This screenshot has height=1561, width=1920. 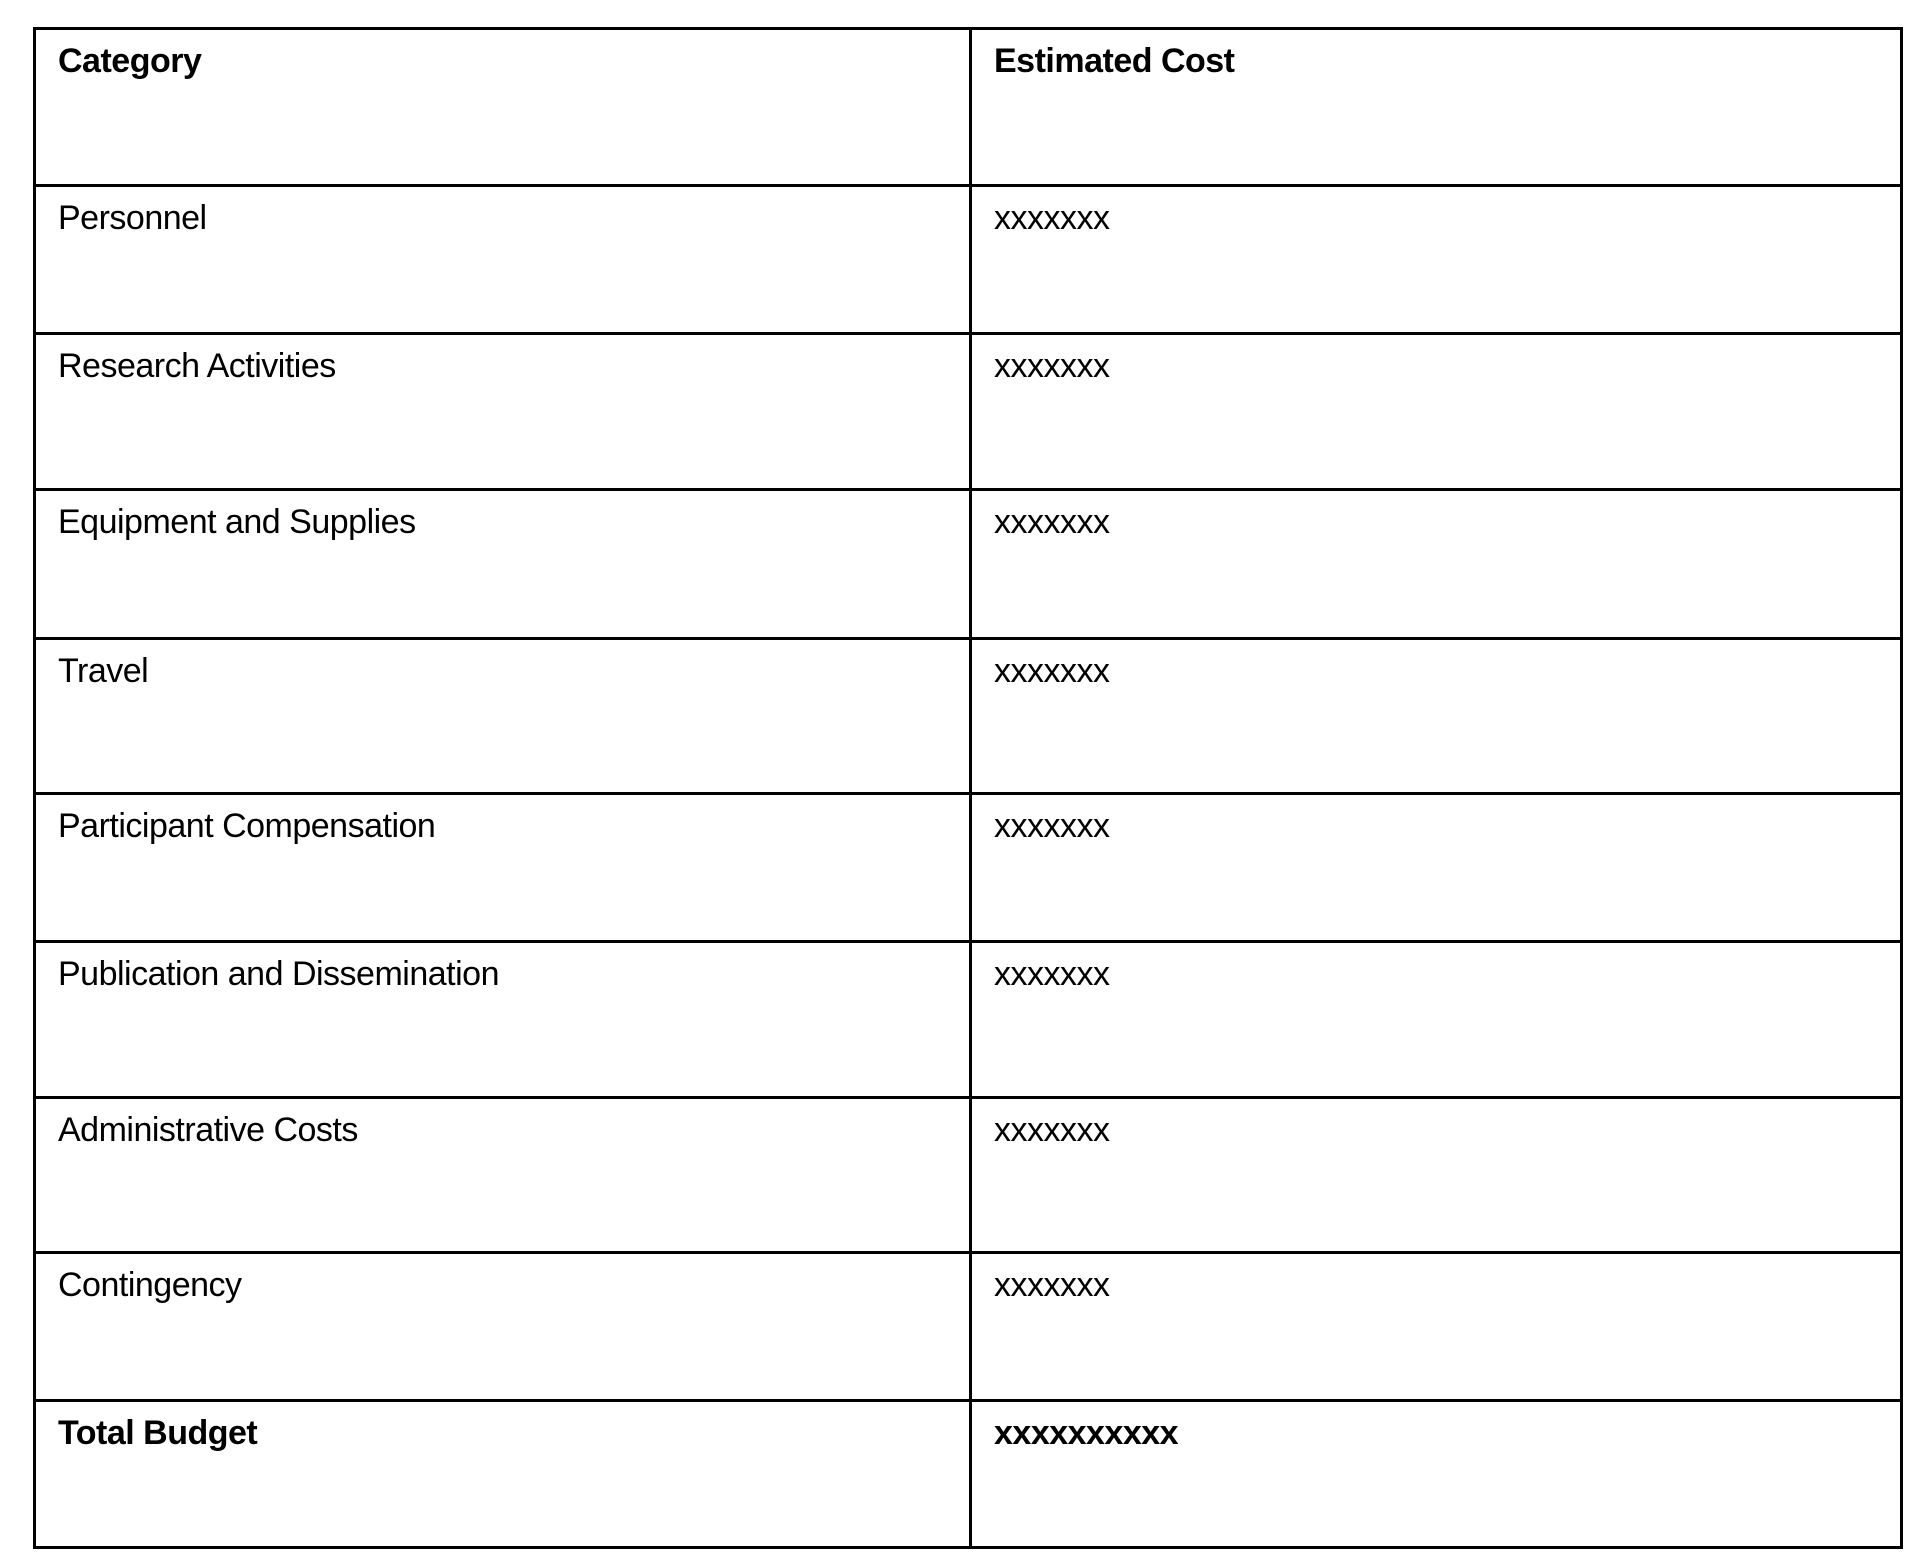 I want to click on table-row: Equipment and Supplies xxxxxxx, so click(x=968, y=564).